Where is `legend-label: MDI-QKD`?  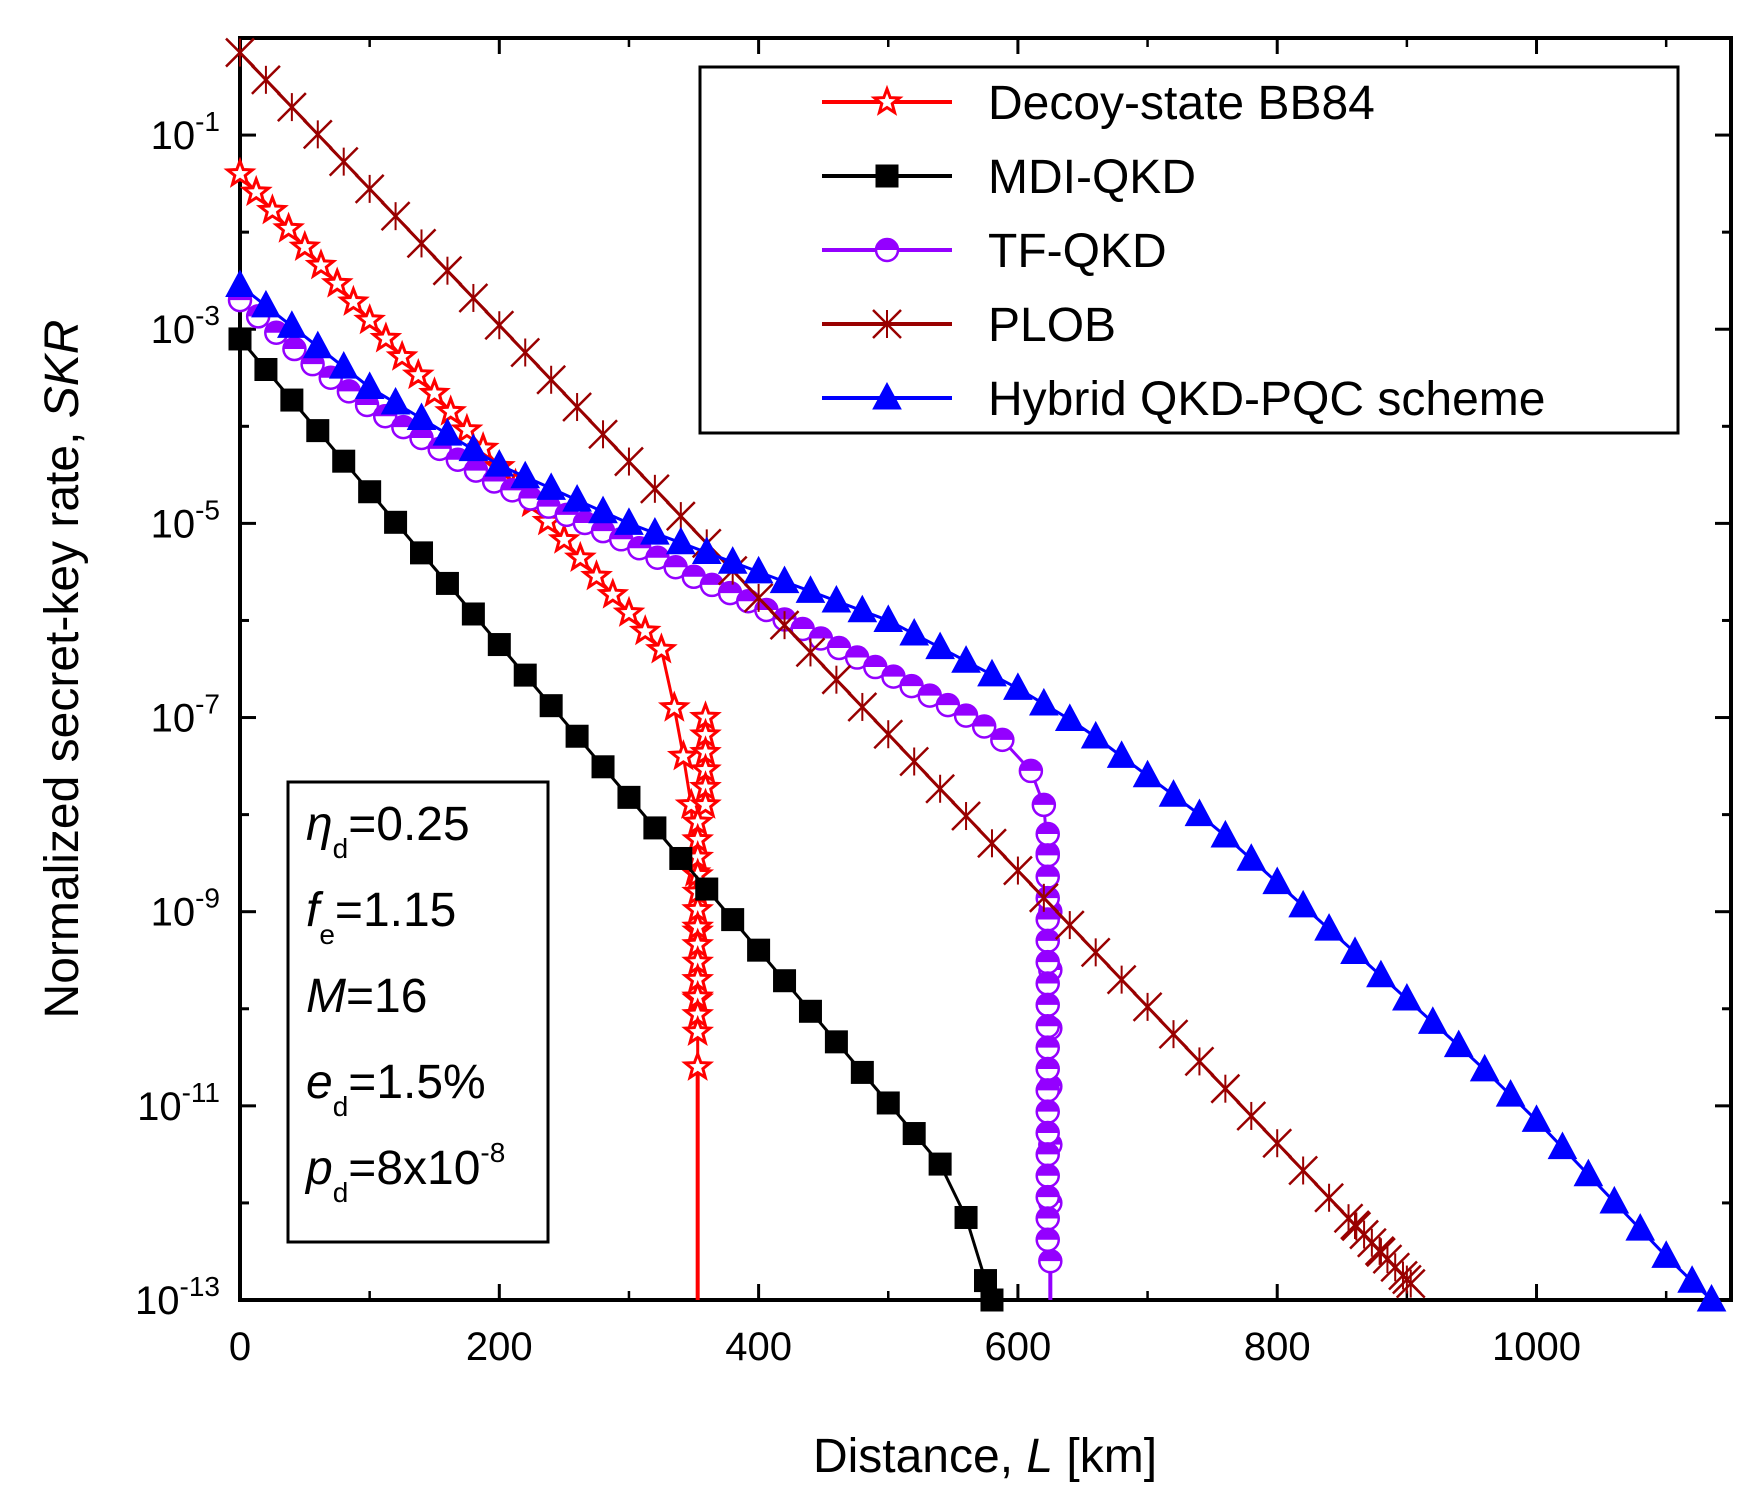 legend-label: MDI-QKD is located at coordinates (1092, 177).